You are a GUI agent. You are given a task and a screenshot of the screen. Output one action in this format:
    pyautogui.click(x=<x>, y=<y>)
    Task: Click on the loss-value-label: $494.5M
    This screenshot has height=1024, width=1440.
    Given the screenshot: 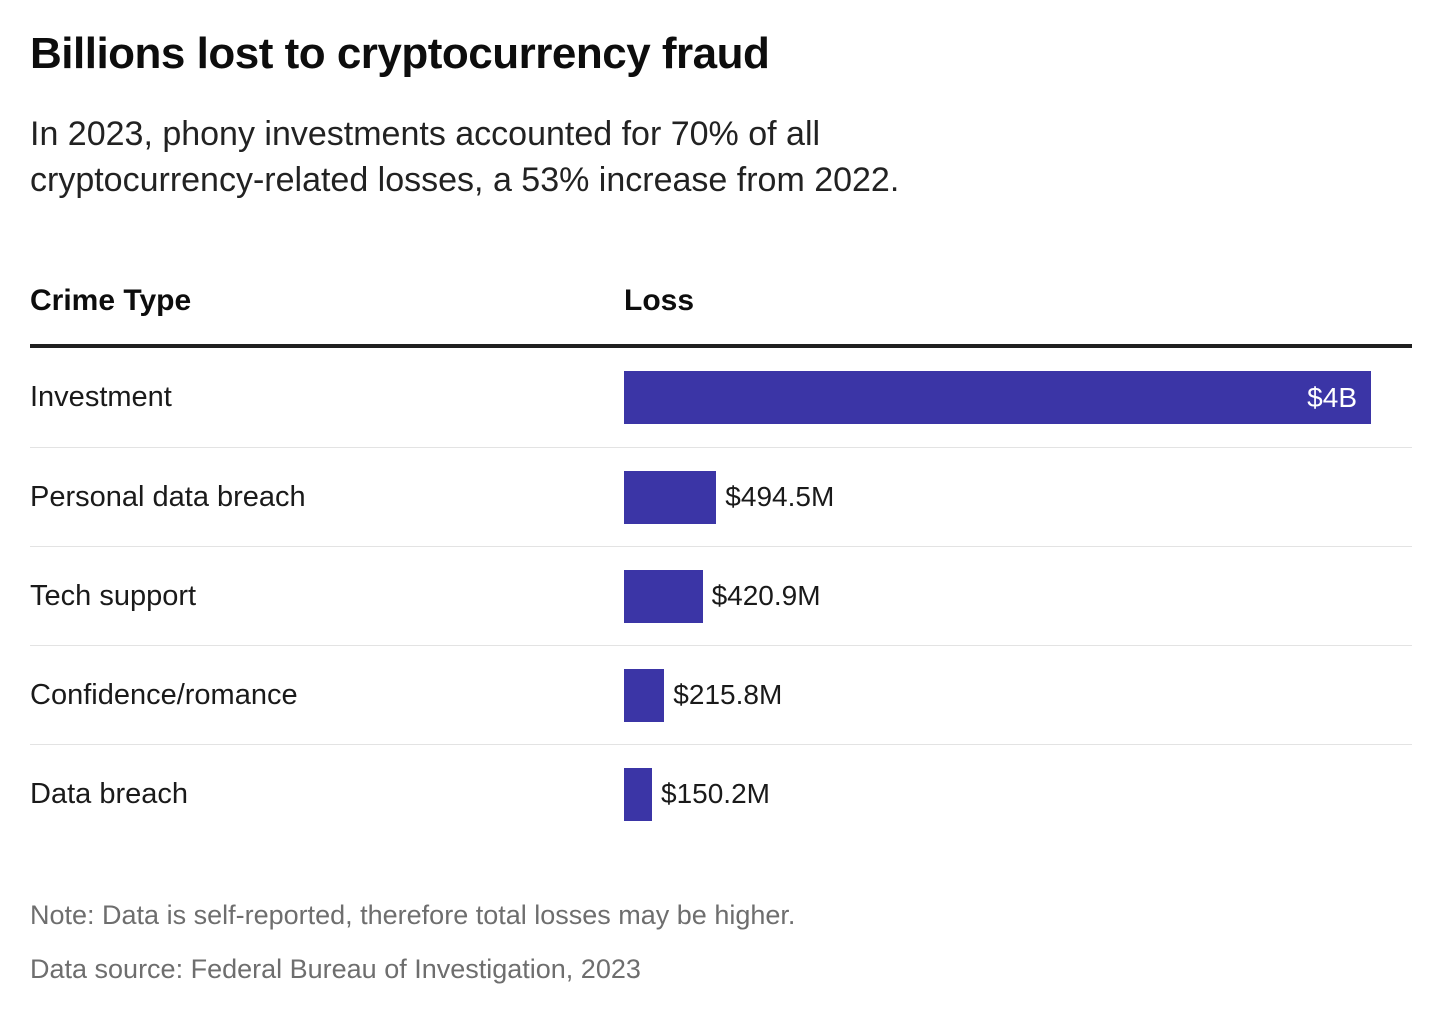 What is the action you would take?
    pyautogui.click(x=780, y=497)
    